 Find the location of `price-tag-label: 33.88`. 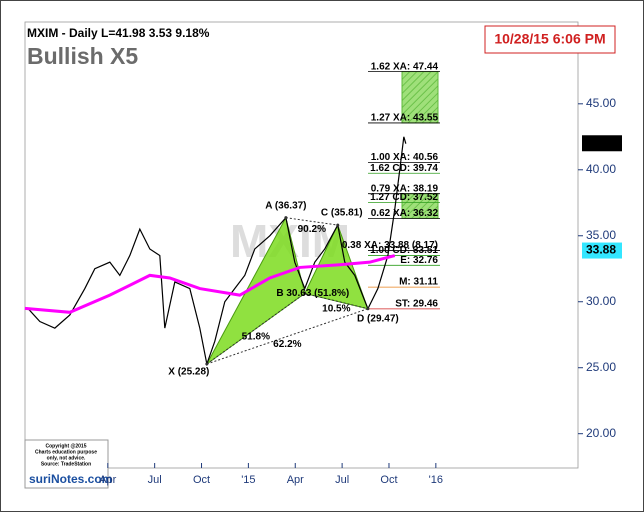

price-tag-label: 33.88 is located at coordinates (601, 250).